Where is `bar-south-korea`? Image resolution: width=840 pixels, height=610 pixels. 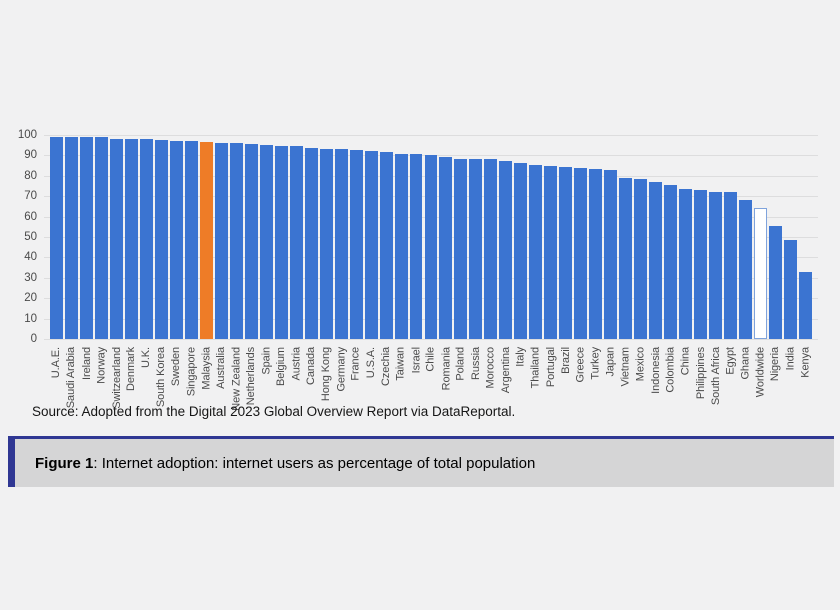
bar-south-korea is located at coordinates (161, 239).